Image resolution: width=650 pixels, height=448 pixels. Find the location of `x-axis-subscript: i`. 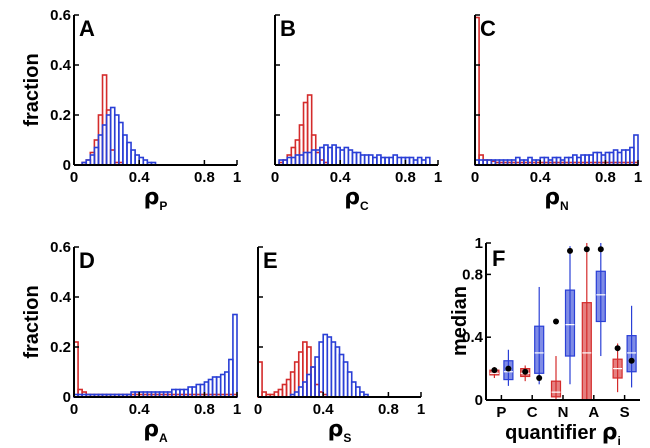

x-axis-subscript: i is located at coordinates (619, 441).